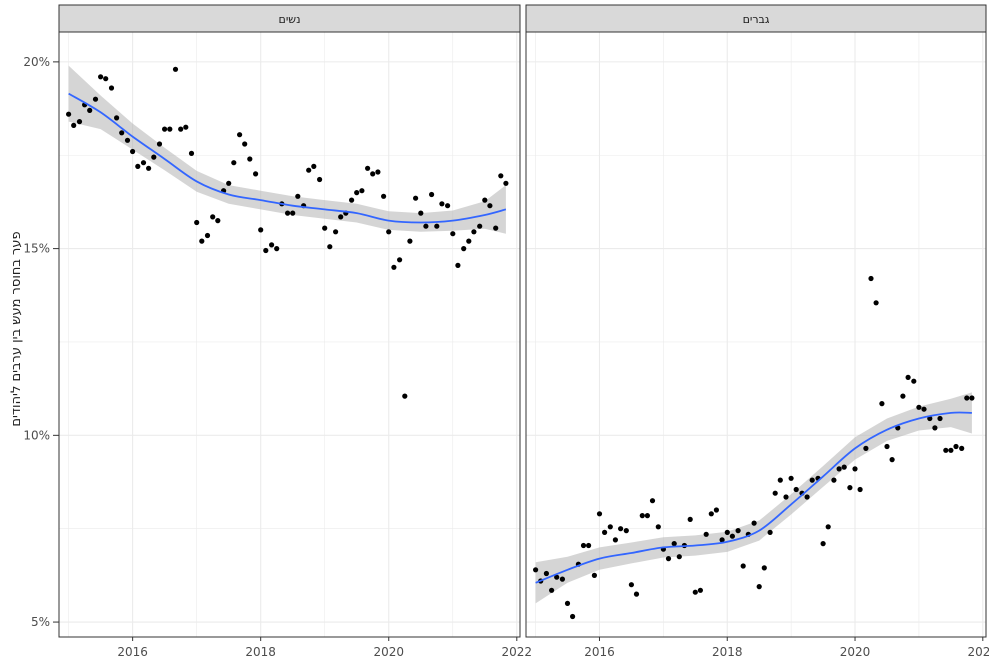 The image size is (989, 664). I want to click on y-tick-label: 20%, so click(36, 62).